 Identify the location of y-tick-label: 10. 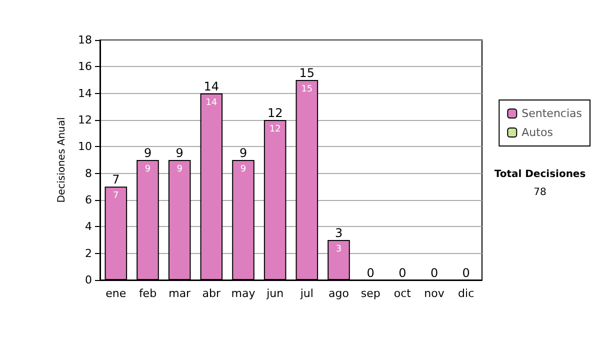
(85, 147).